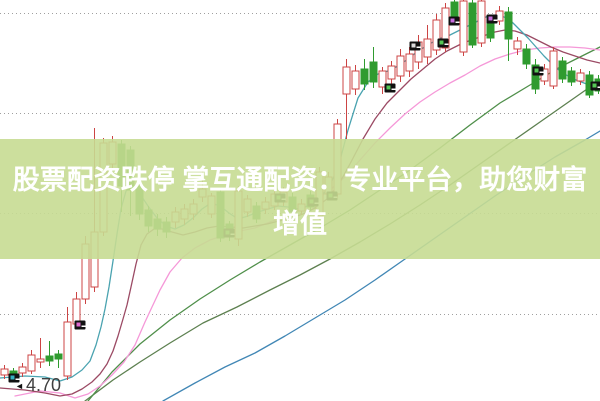  What do you see at coordinates (300, 180) in the screenshot?
I see `overlay-title-line1: 股票配资跌停 掌互通配资：专业平台，助您财富` at bounding box center [300, 180].